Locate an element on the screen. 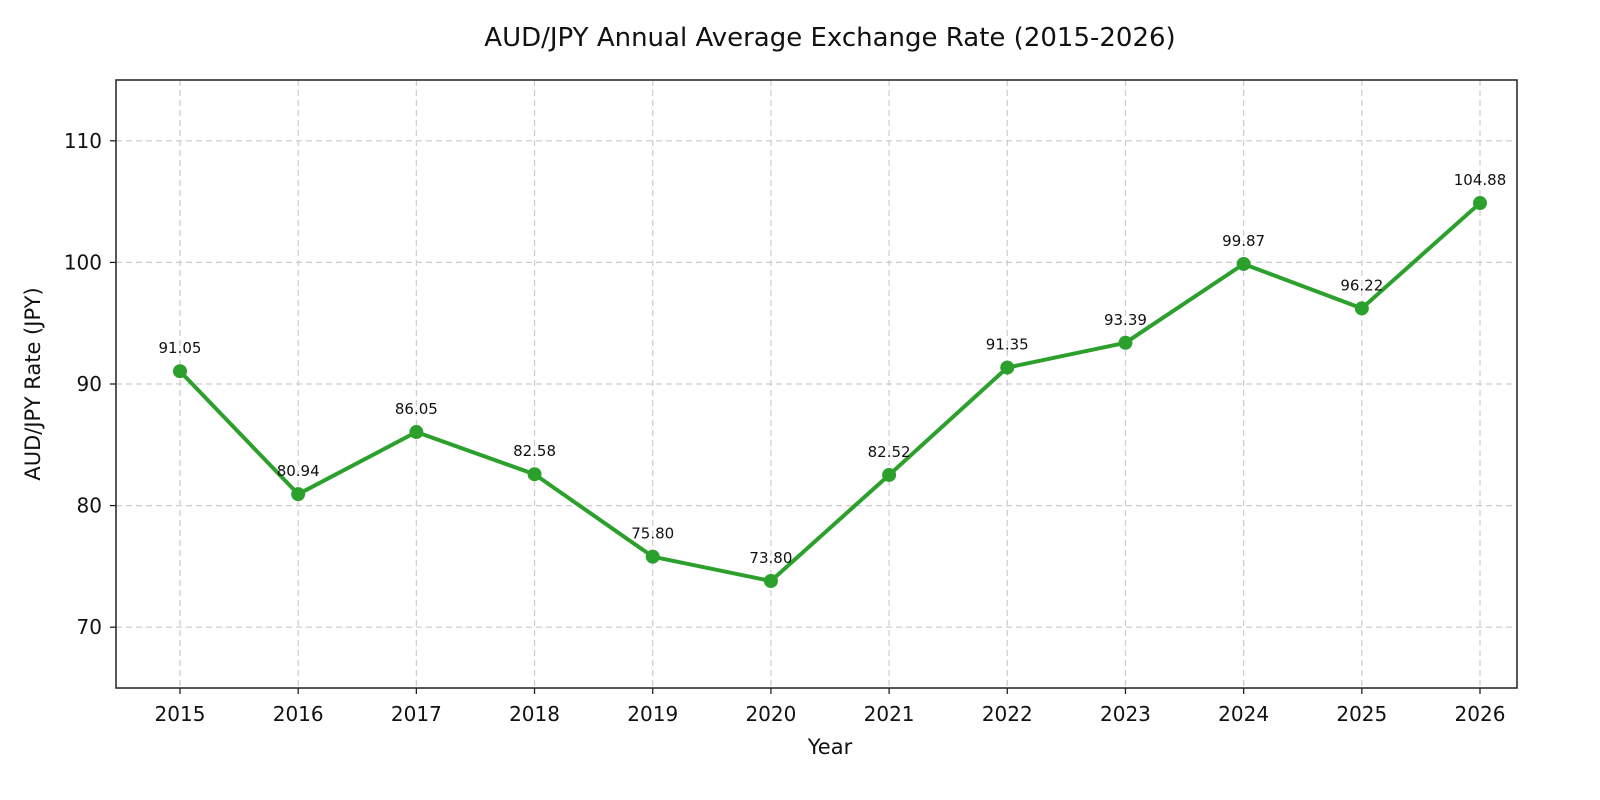 The width and height of the screenshot is (1600, 800). data-label: 96.22 is located at coordinates (1361, 285).